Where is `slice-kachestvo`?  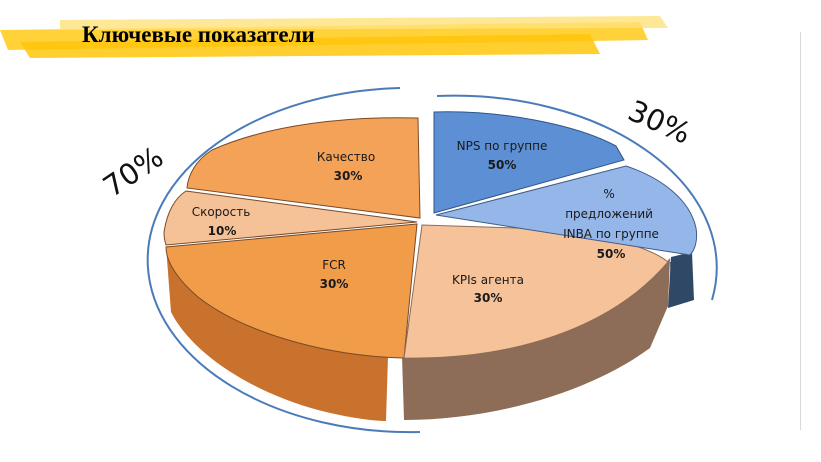
slice-kachestvo is located at coordinates (303, 168).